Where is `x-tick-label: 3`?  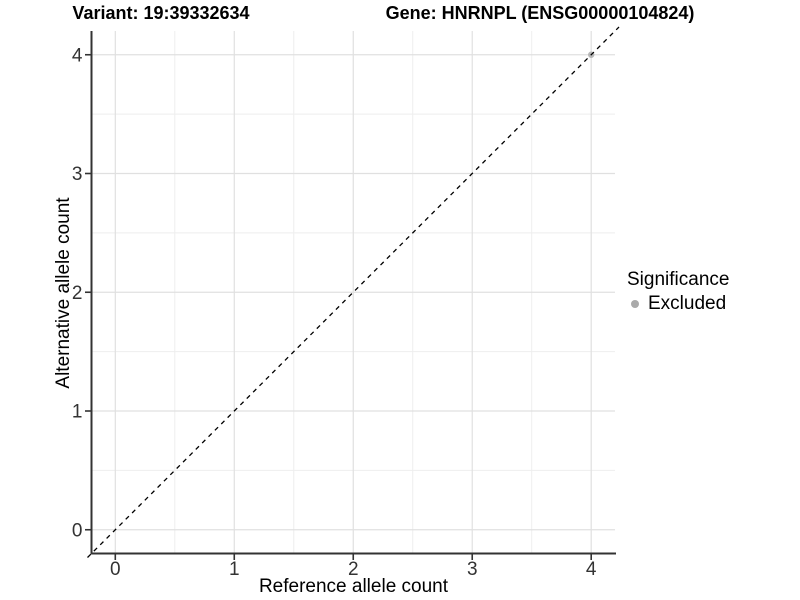
x-tick-label: 3 is located at coordinates (472, 569).